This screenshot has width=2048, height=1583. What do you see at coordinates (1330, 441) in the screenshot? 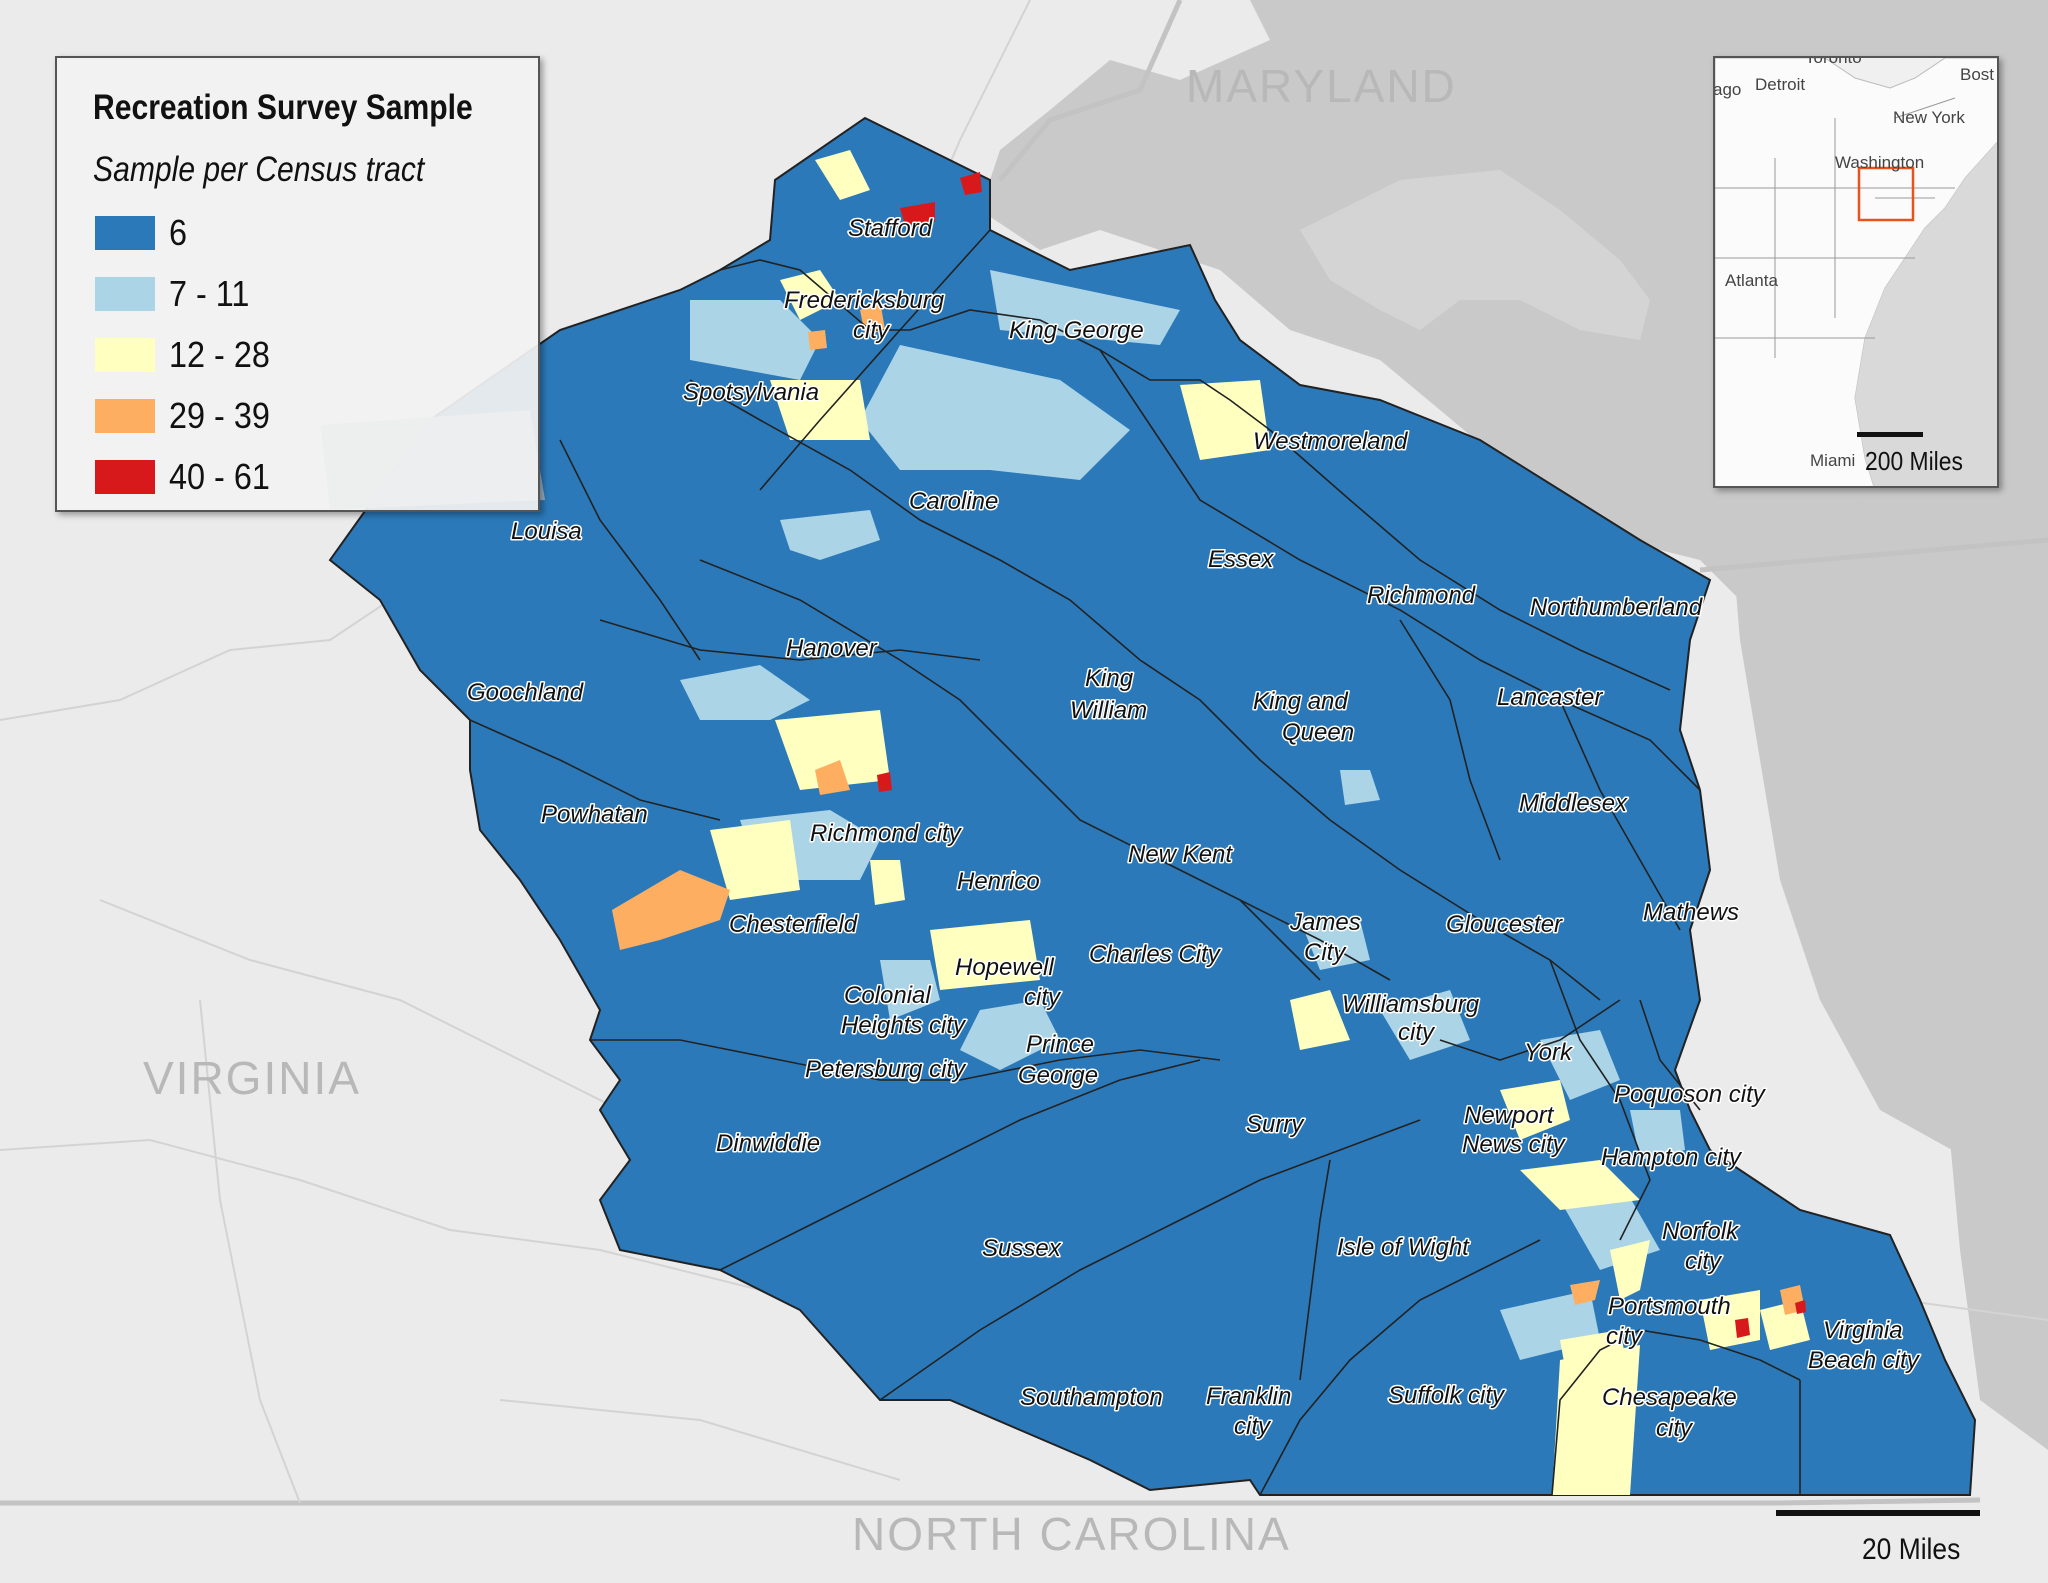
I see `county-label: Westmoreland` at bounding box center [1330, 441].